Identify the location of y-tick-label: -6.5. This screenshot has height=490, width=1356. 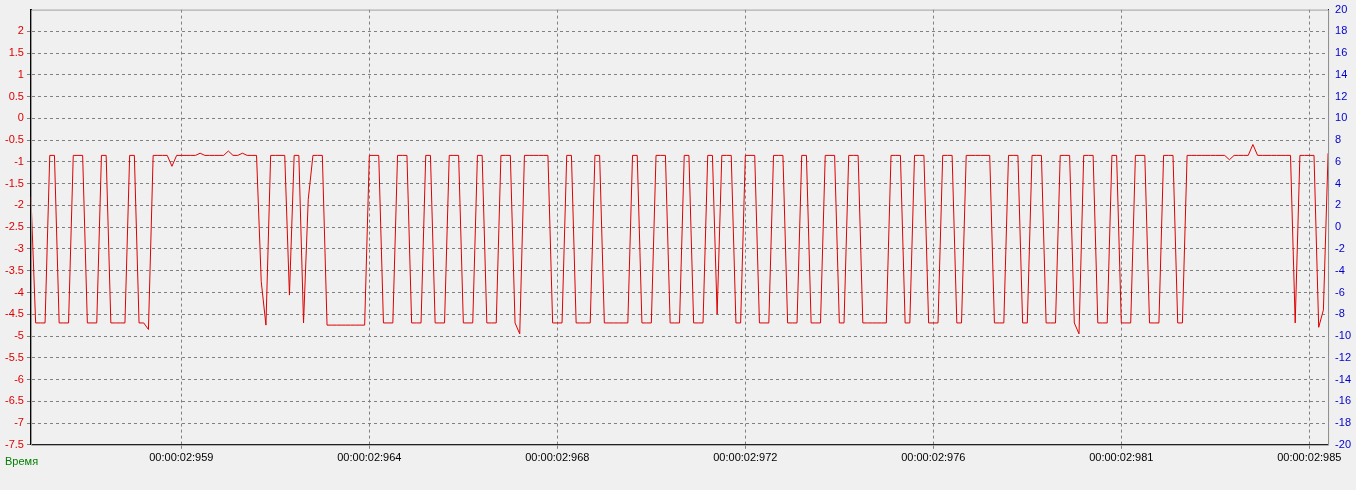
(14, 400).